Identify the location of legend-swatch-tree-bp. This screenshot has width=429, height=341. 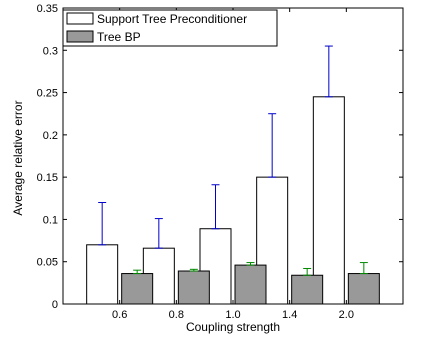
(80, 36).